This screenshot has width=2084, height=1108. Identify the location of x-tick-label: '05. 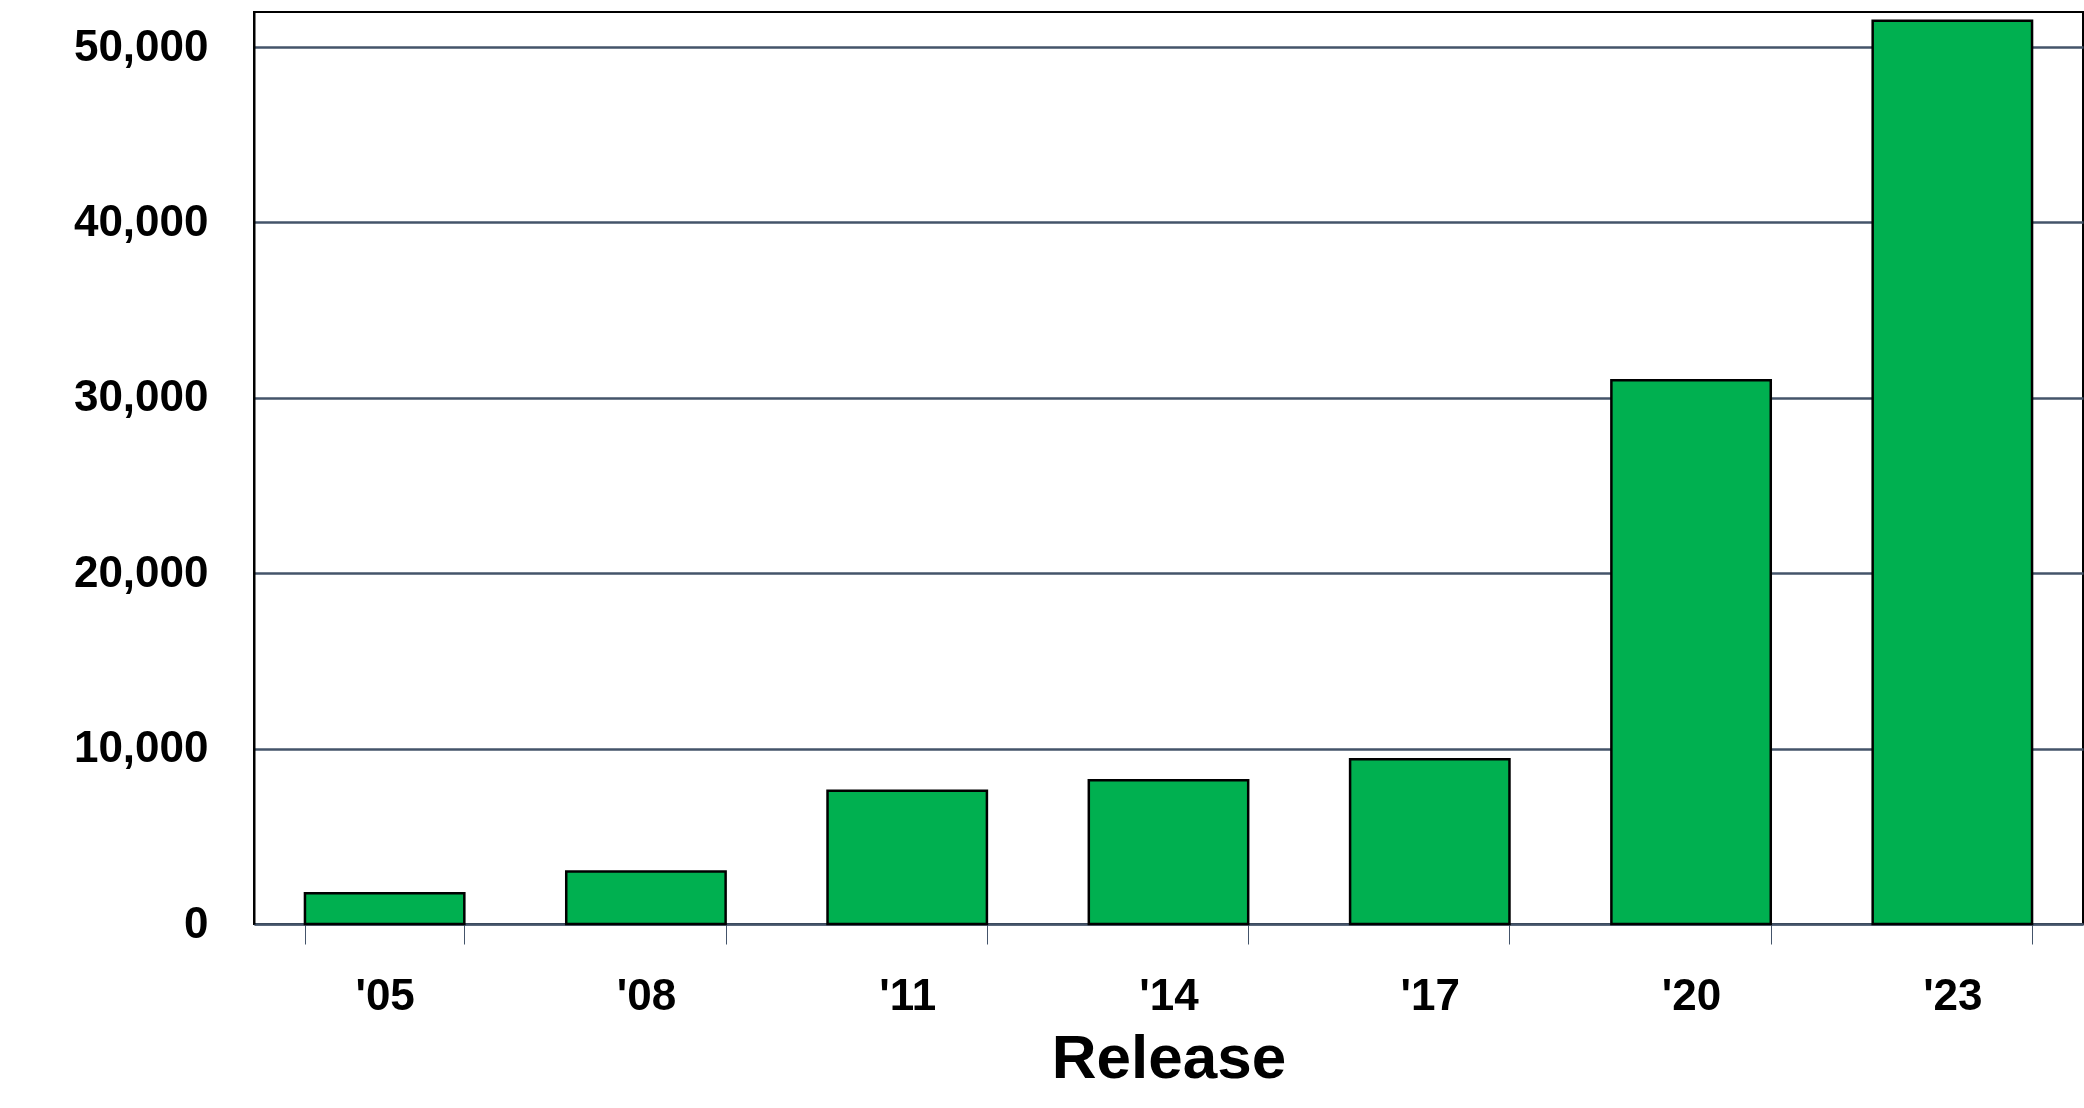
(385, 994).